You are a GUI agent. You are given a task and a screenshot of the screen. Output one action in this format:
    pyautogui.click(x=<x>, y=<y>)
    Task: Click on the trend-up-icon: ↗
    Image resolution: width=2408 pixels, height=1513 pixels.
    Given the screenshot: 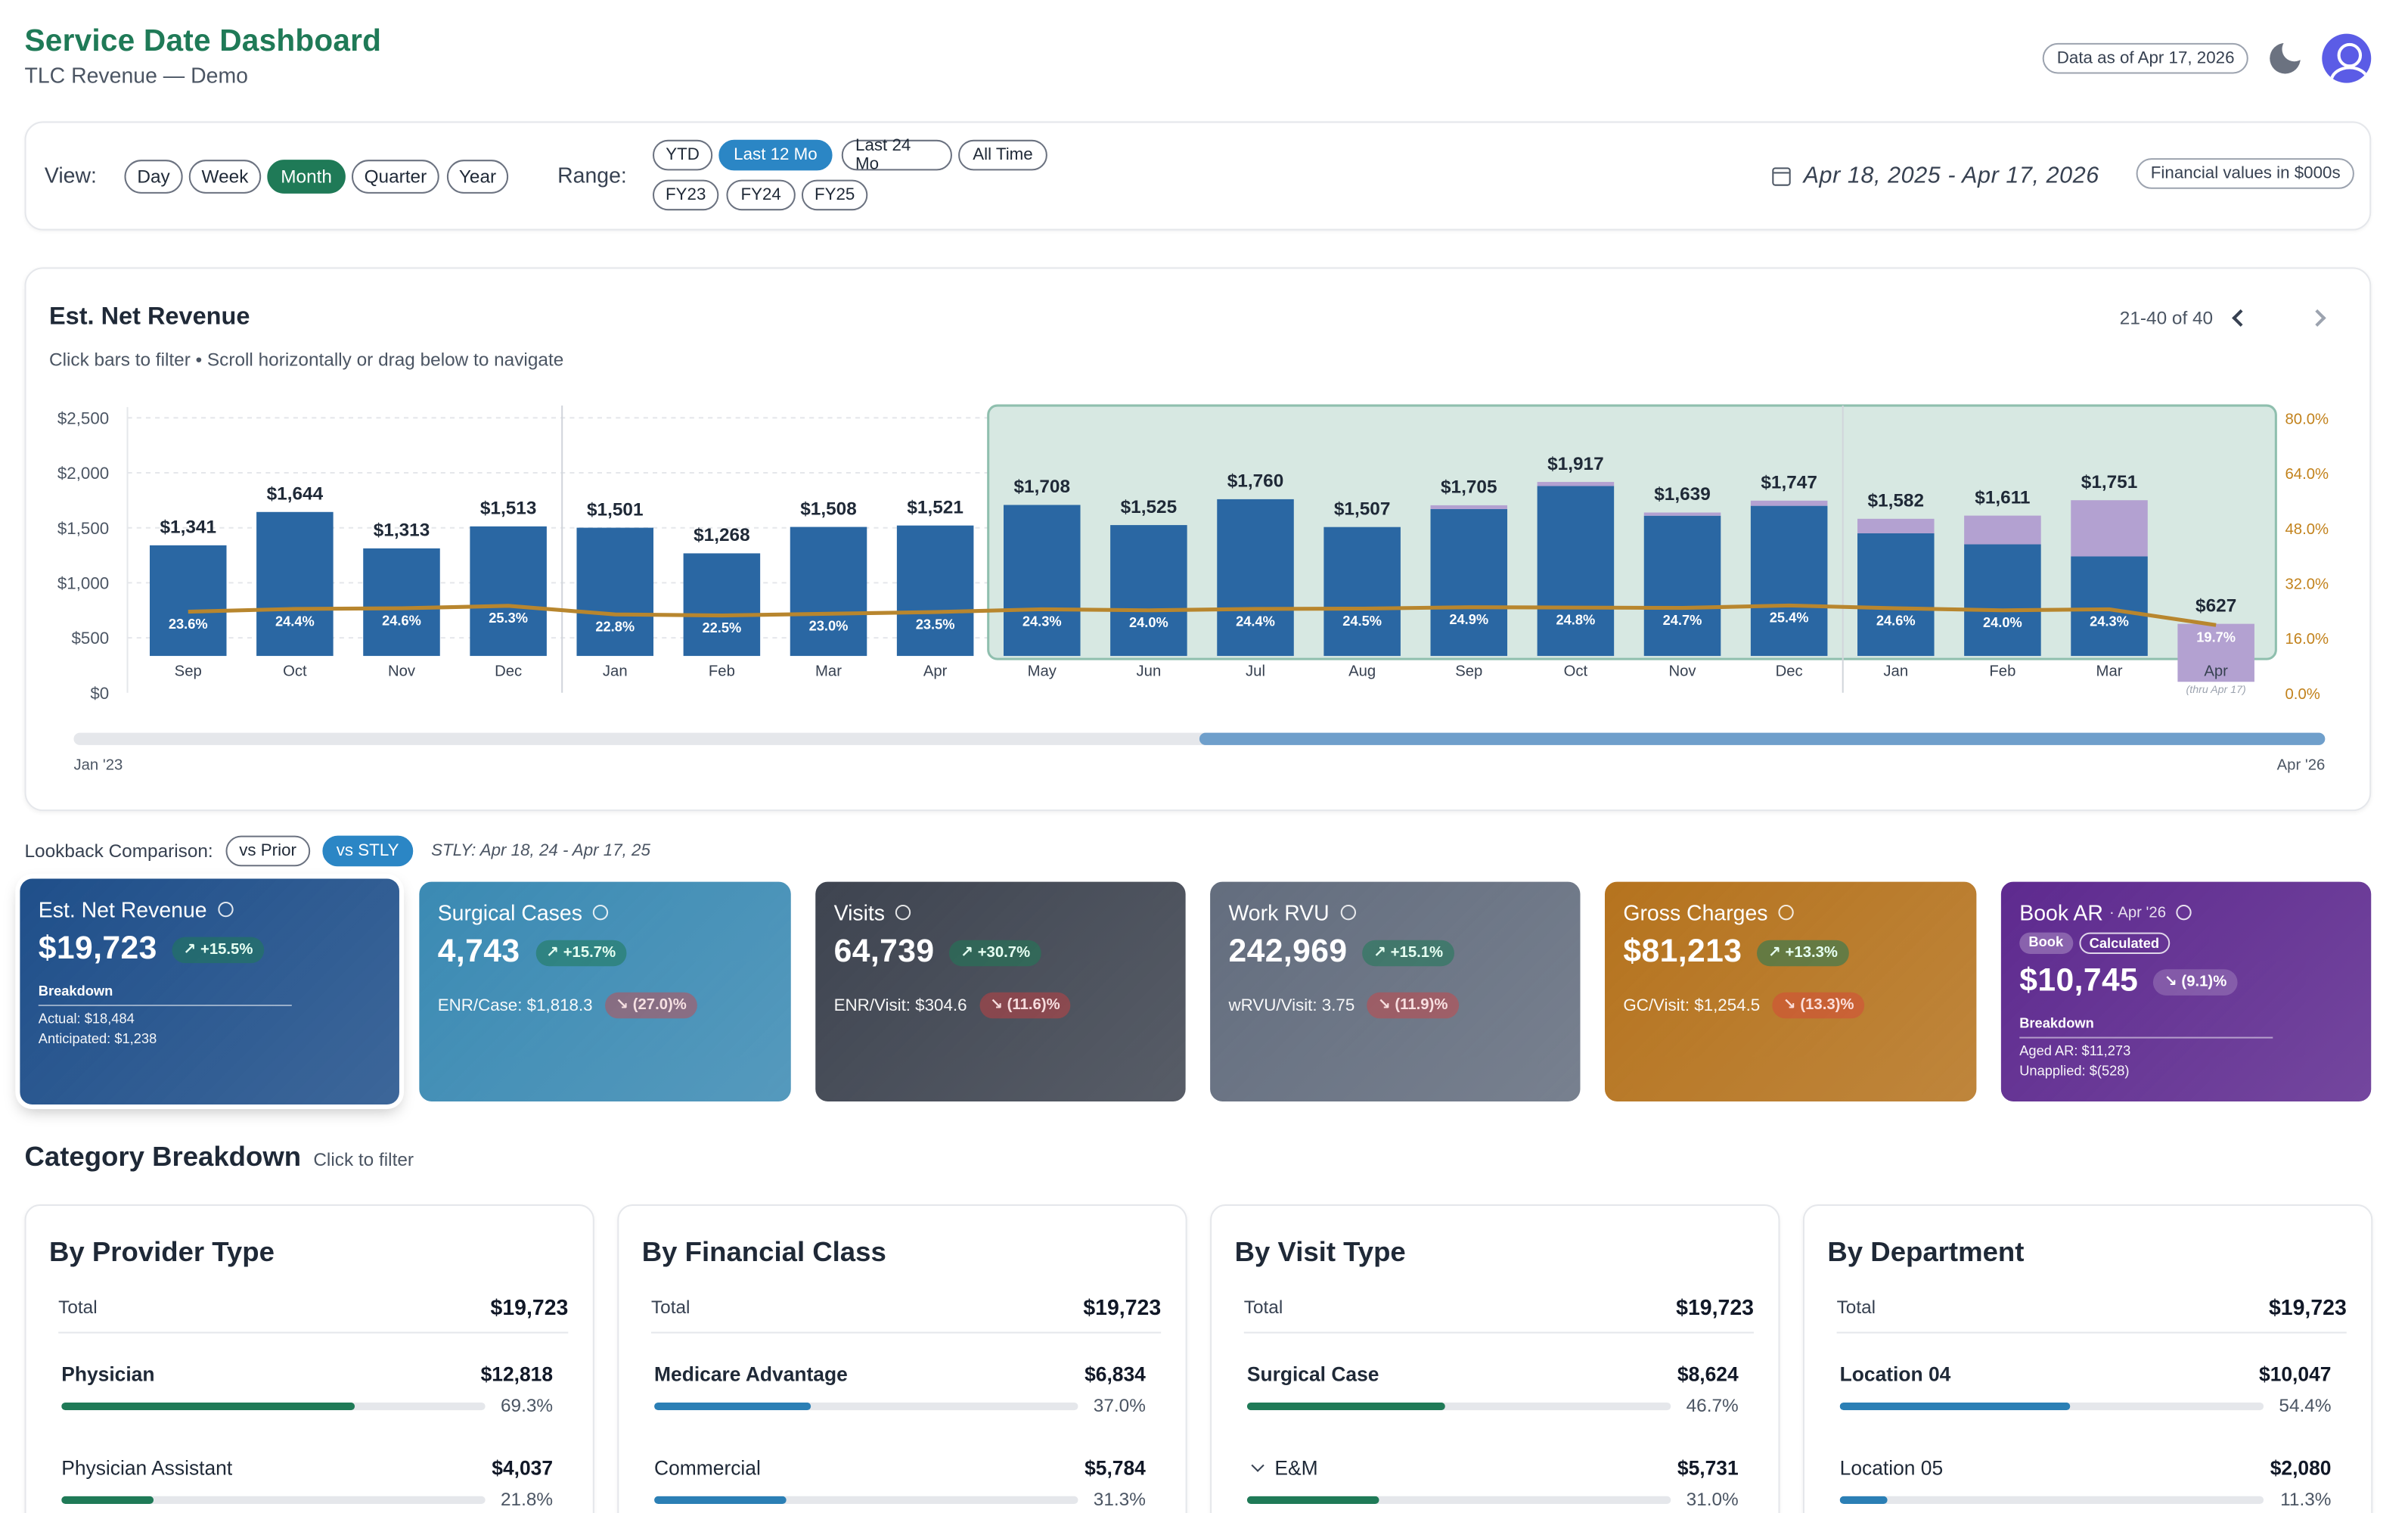 What is the action you would take?
    pyautogui.click(x=191, y=949)
    